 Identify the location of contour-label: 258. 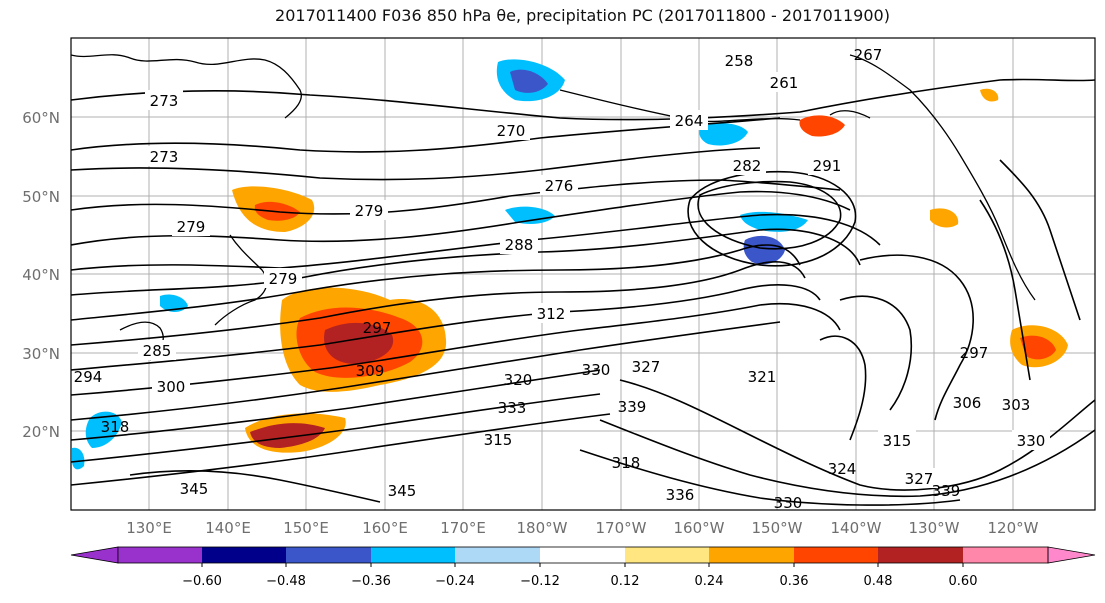
(739, 61).